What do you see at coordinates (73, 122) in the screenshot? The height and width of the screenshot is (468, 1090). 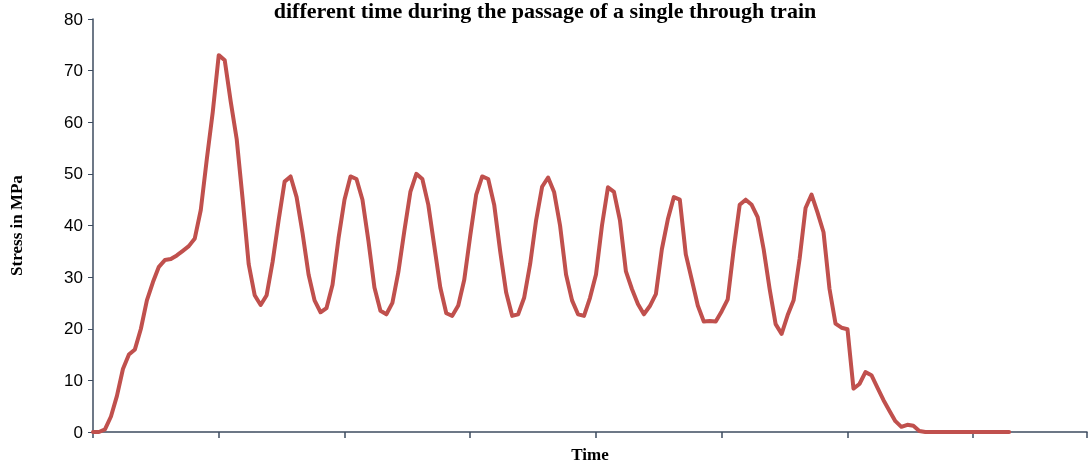 I see `y-tick-label: 60` at bounding box center [73, 122].